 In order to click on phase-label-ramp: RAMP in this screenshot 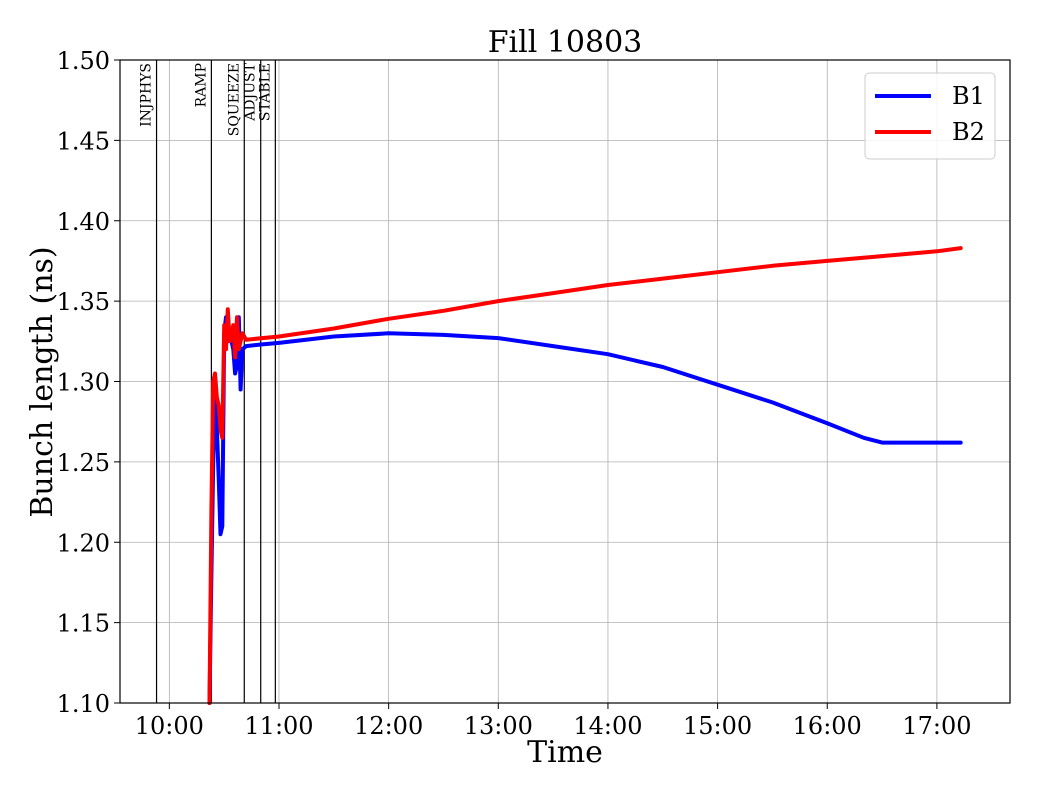, I will do `click(201, 85)`.